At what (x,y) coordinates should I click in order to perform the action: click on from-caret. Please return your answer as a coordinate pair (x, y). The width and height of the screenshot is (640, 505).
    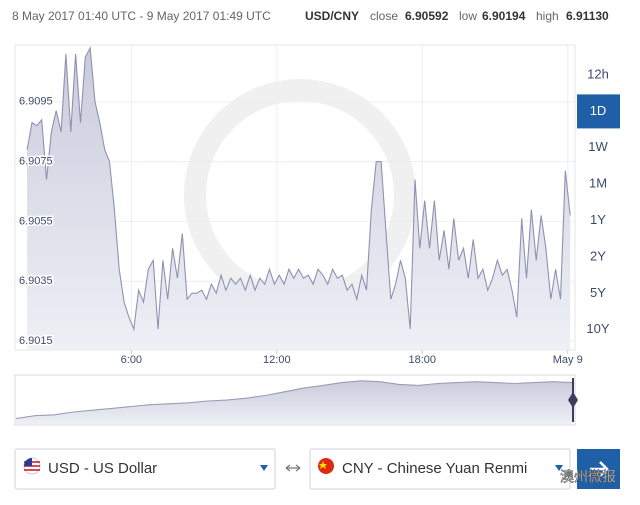
    Looking at the image, I should click on (264, 468).